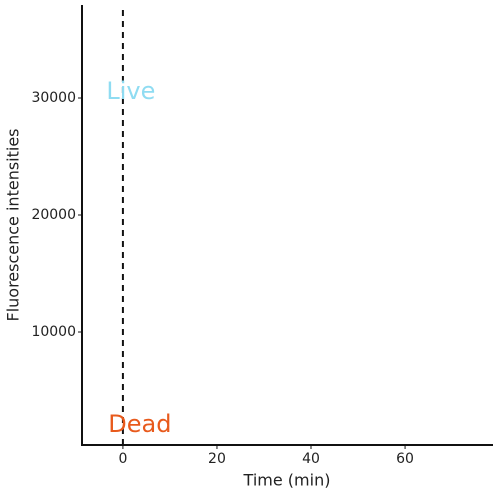 Image resolution: width=500 pixels, height=500 pixels. I want to click on x-axis-label: Time (min), so click(287, 480).